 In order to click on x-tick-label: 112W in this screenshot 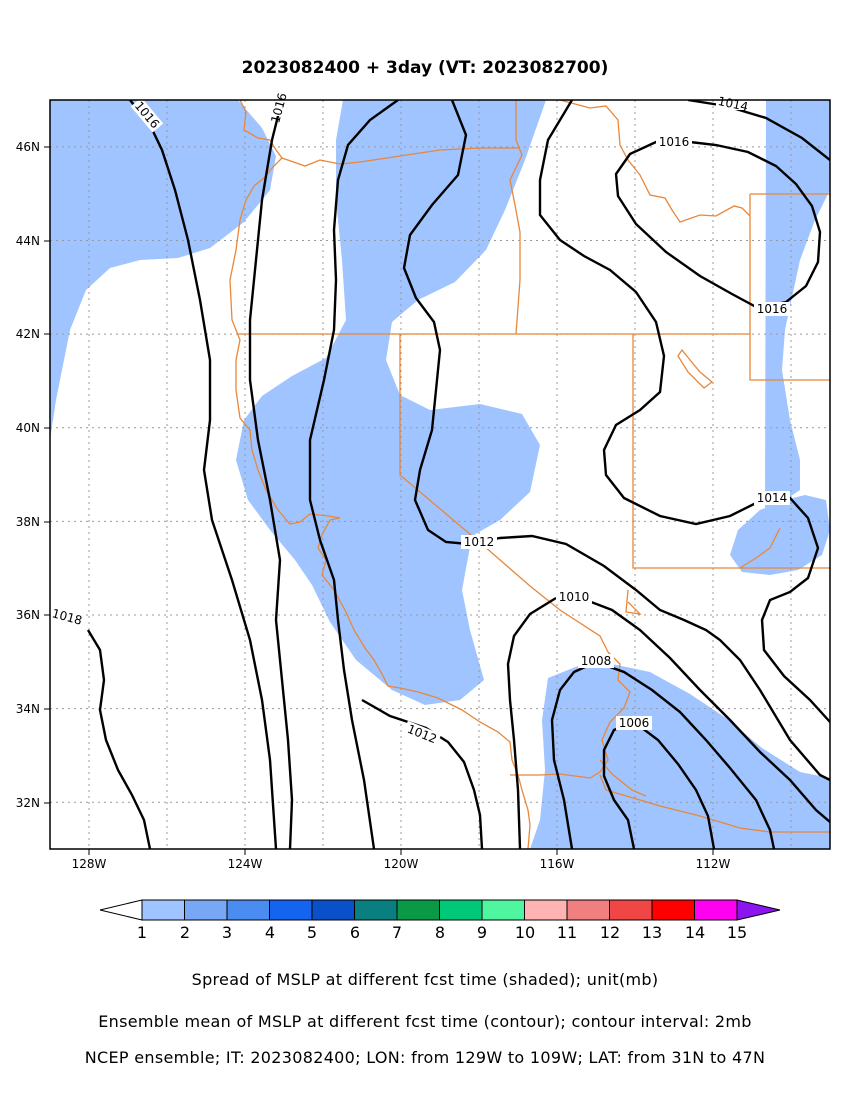, I will do `click(713, 864)`.